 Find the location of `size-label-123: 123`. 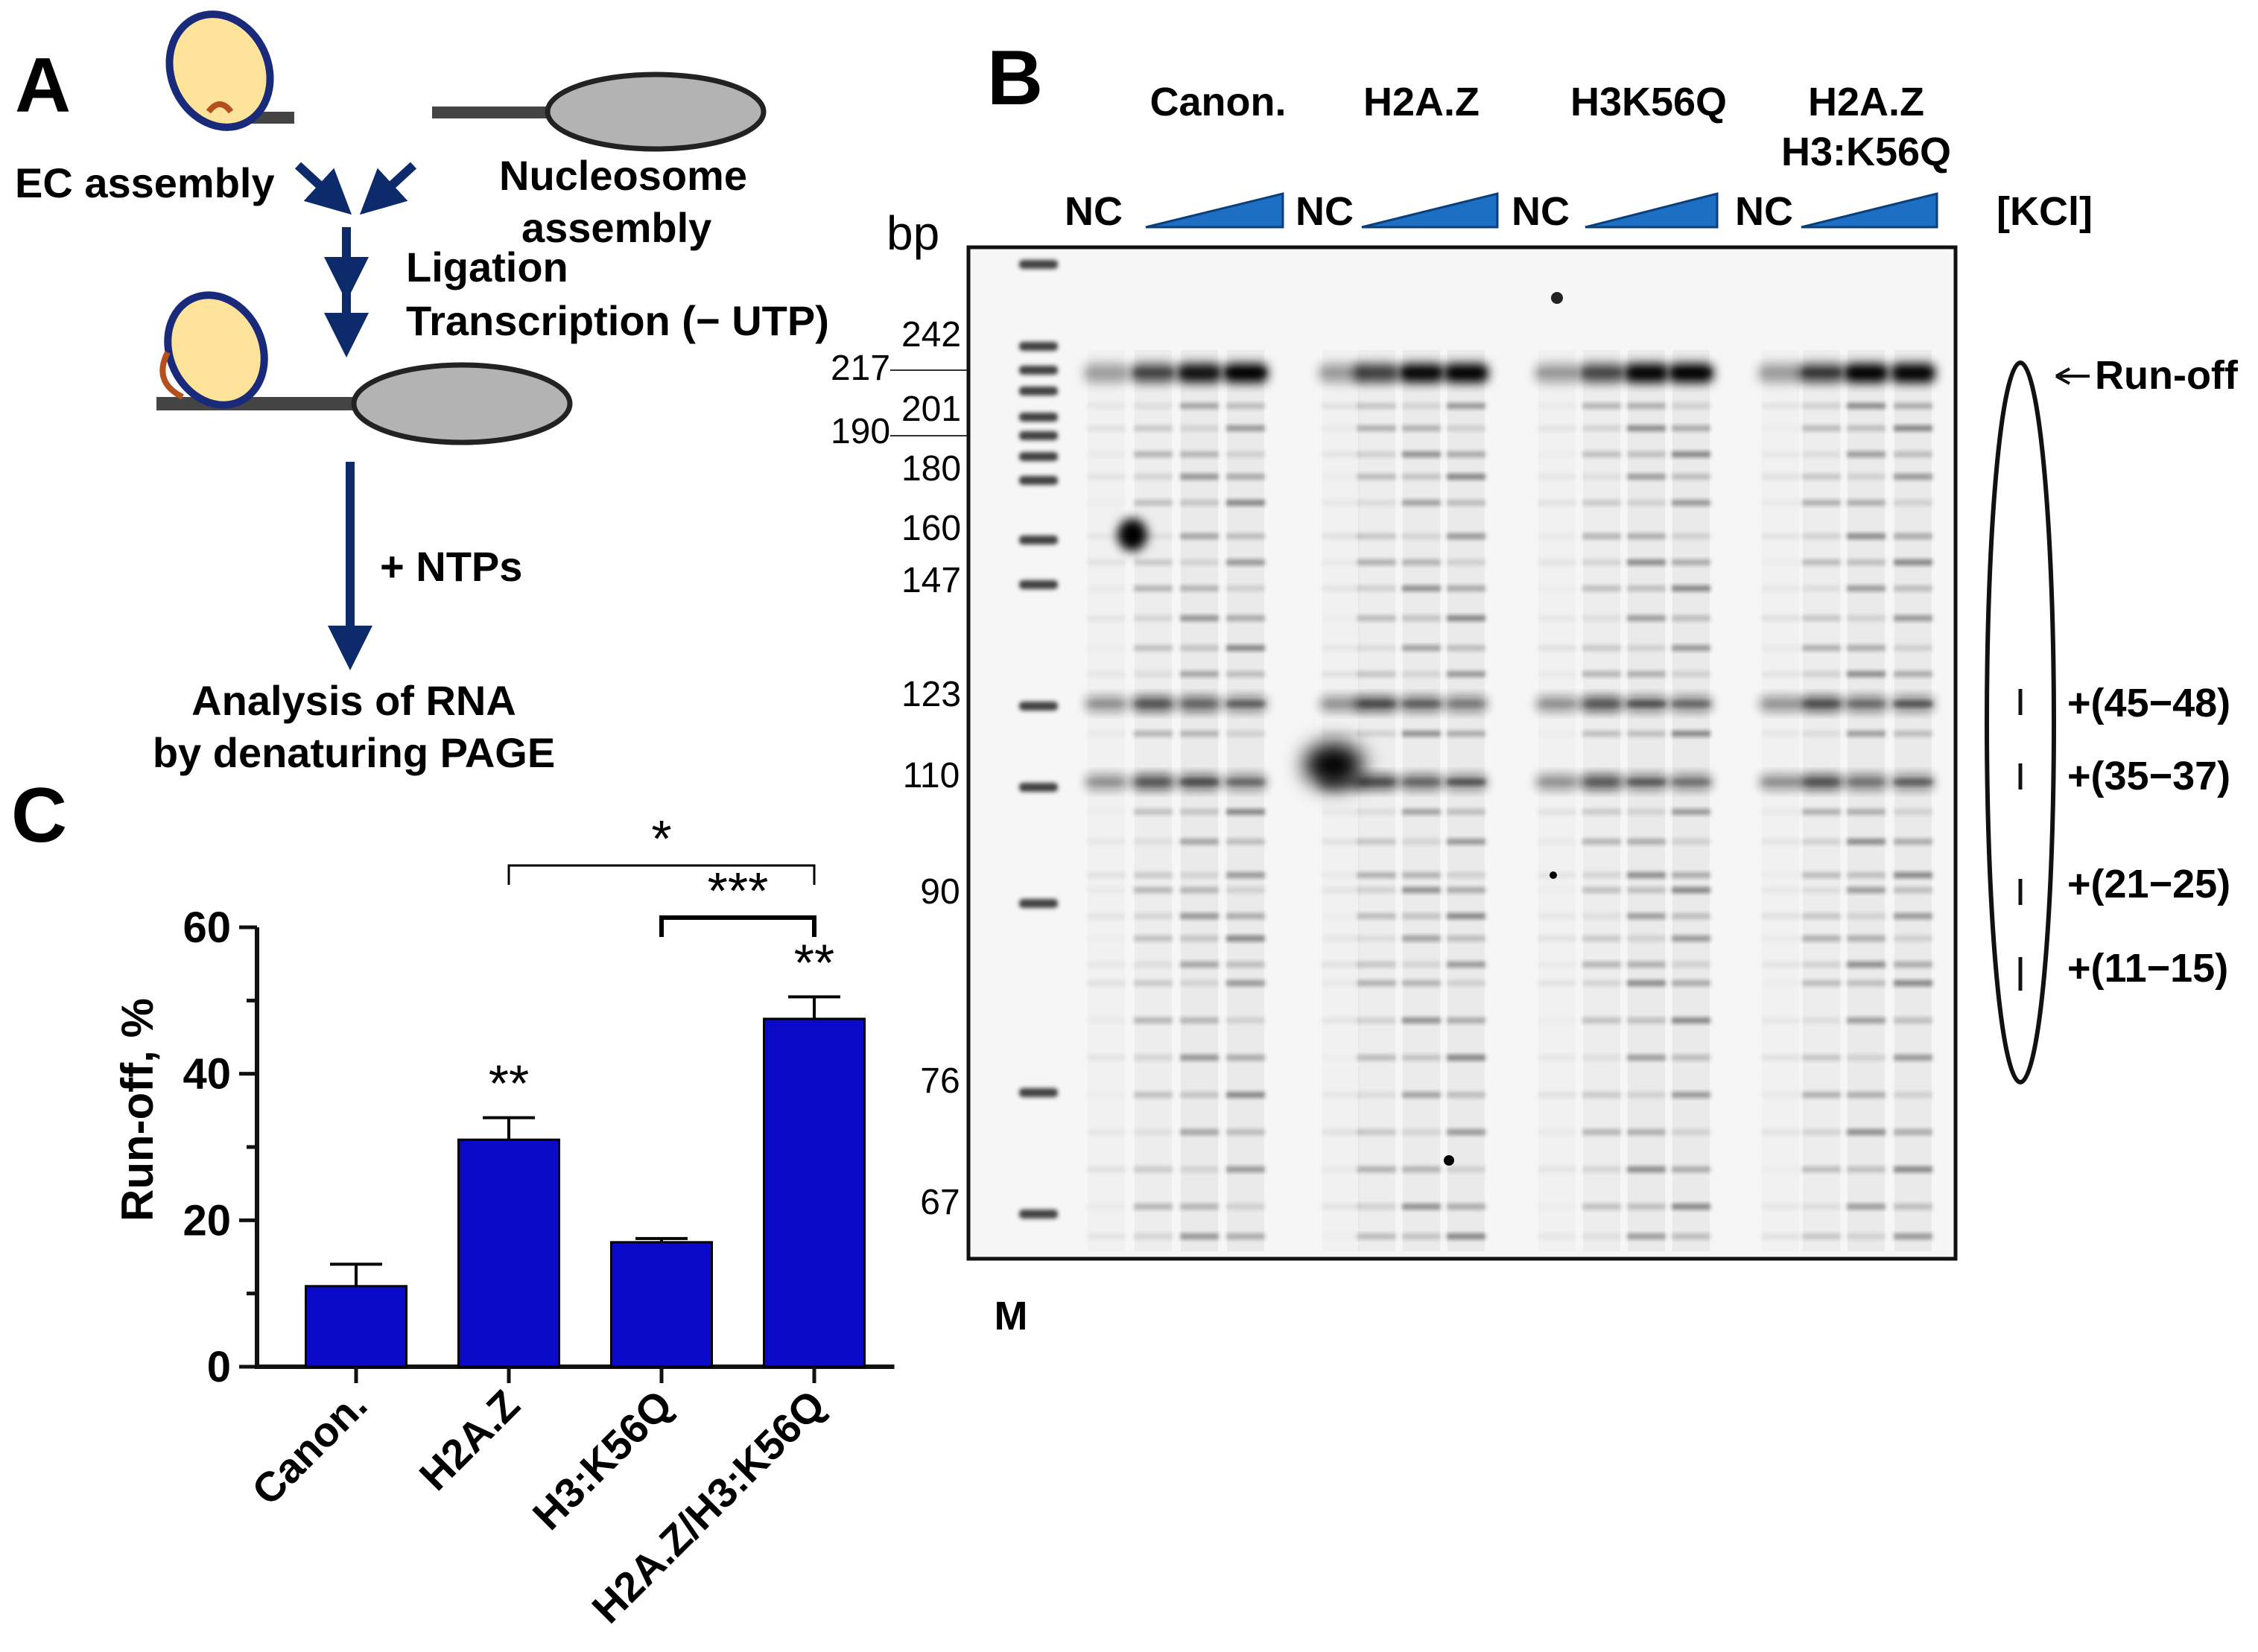

size-label-123: 123 is located at coordinates (931, 694).